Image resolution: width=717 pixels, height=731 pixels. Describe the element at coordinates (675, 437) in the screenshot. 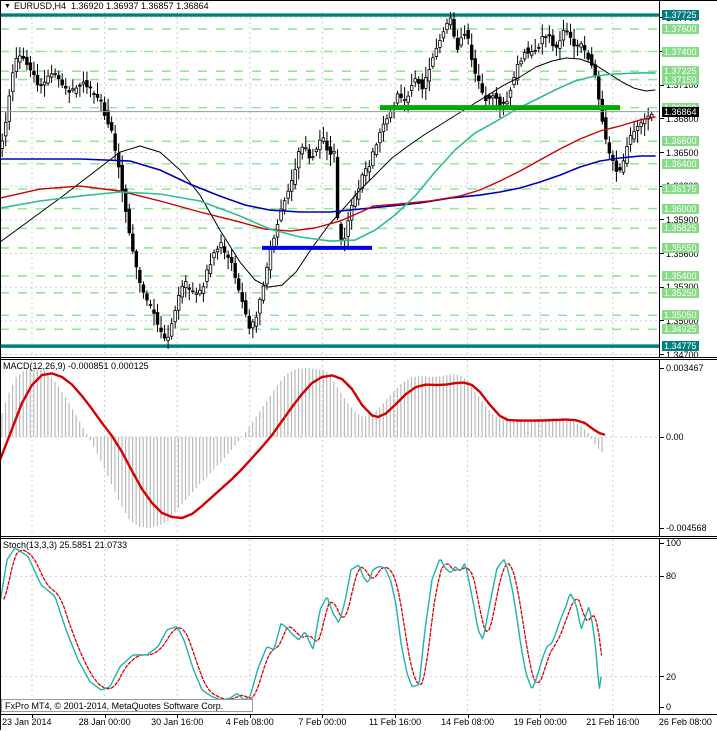

I see `macd-axis-label: 0.00` at that location.